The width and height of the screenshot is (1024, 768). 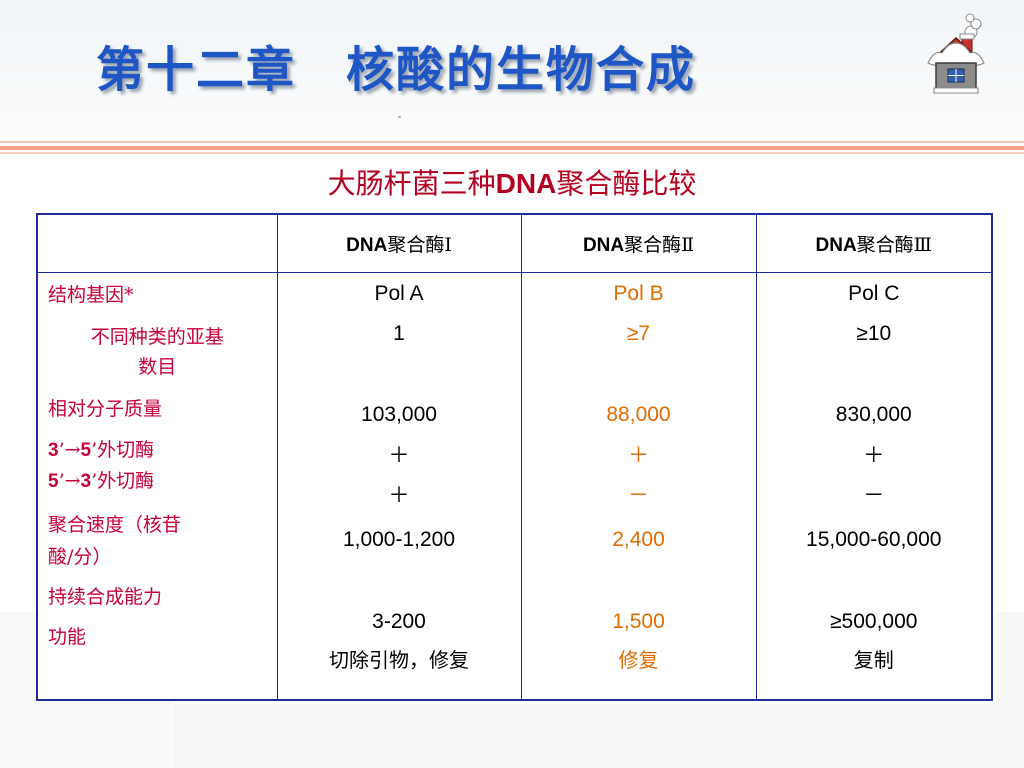 What do you see at coordinates (67, 636) in the screenshot?
I see `label-function: 功能` at bounding box center [67, 636].